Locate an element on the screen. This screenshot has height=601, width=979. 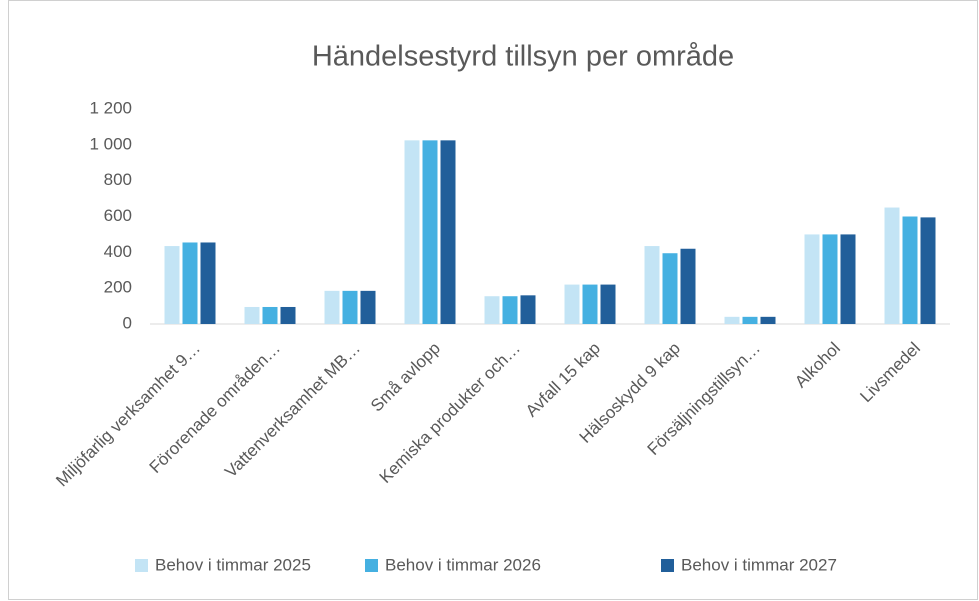
y-tick-label: 800 is located at coordinates (118, 179).